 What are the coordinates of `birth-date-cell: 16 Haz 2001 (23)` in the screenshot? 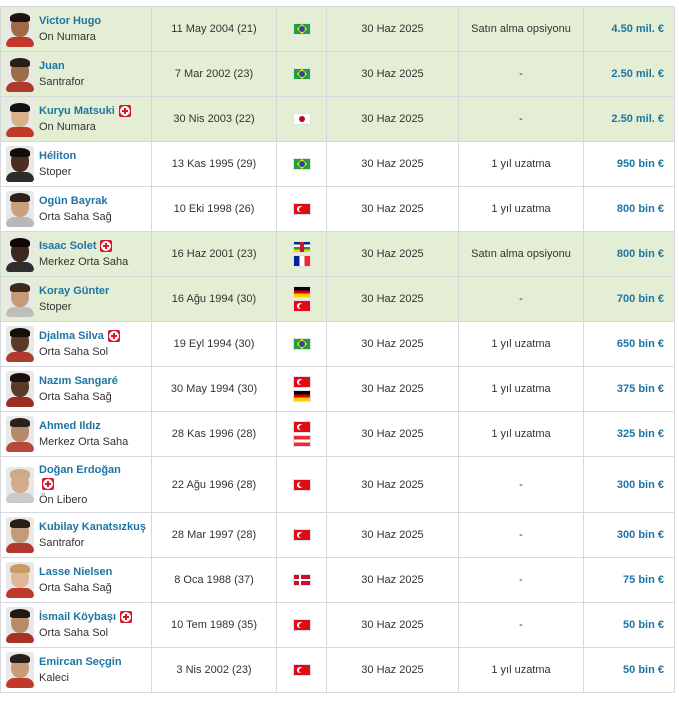 It's located at (214, 254).